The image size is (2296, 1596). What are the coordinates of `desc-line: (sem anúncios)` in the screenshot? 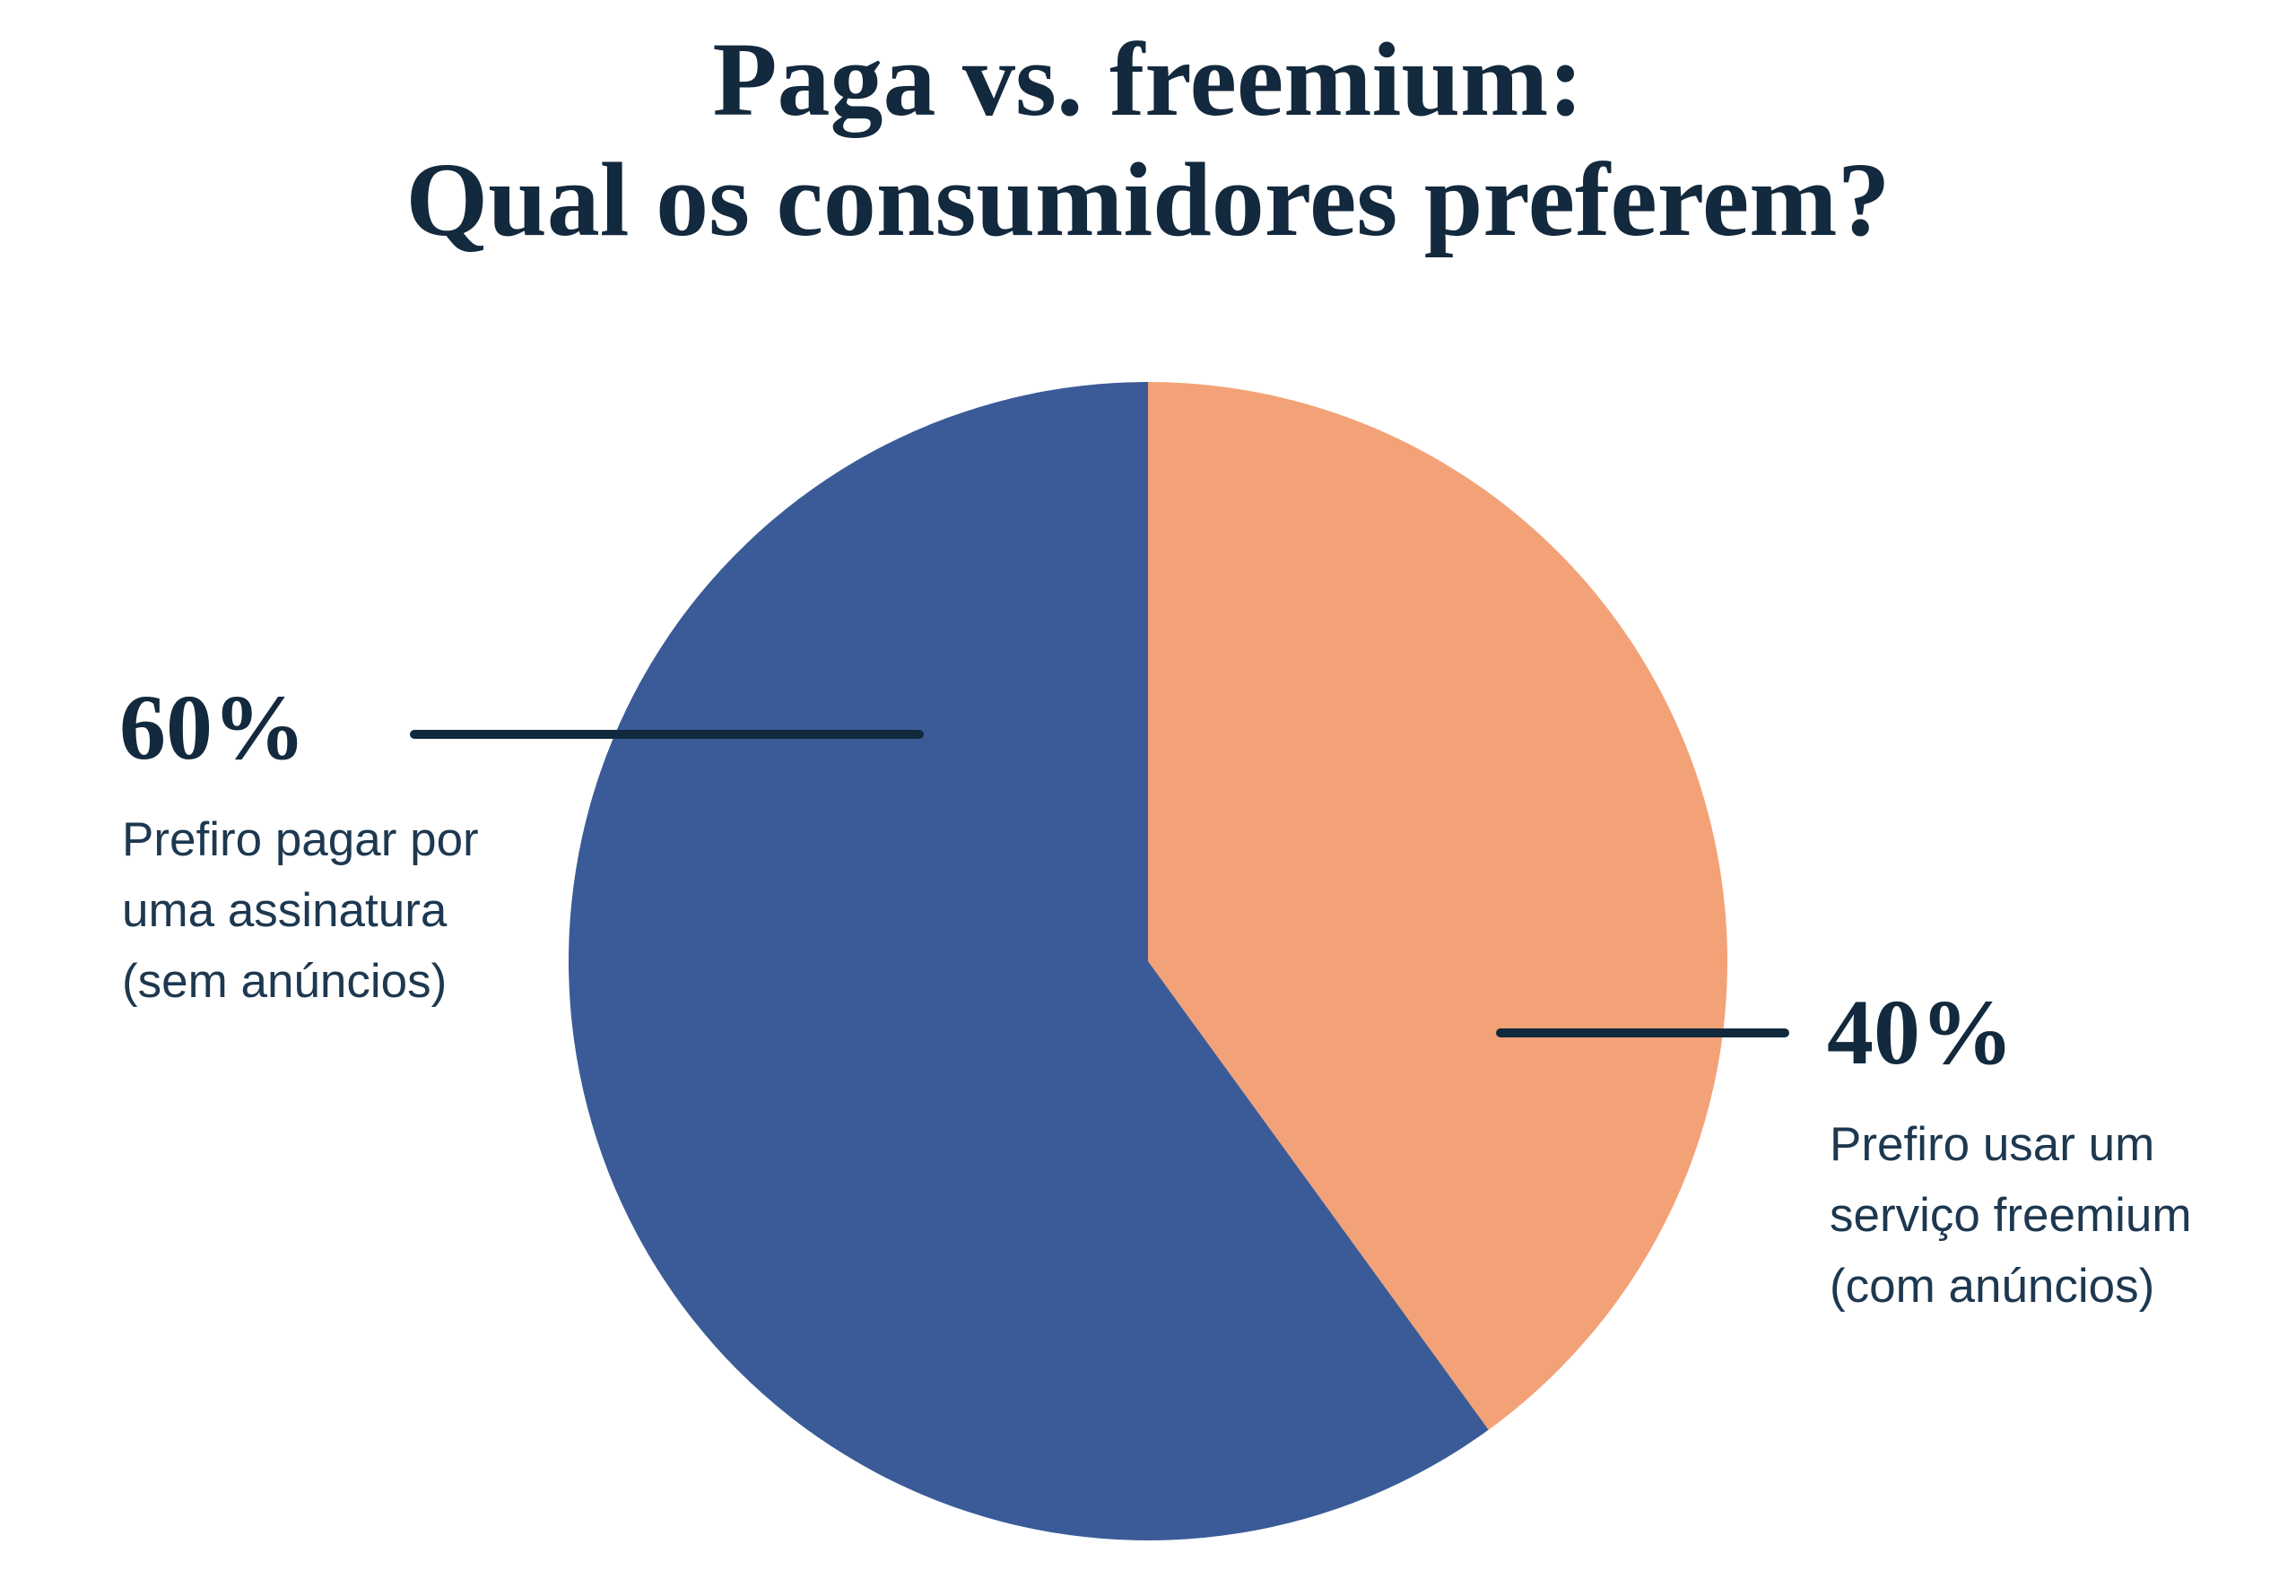 It's located at (285, 981).